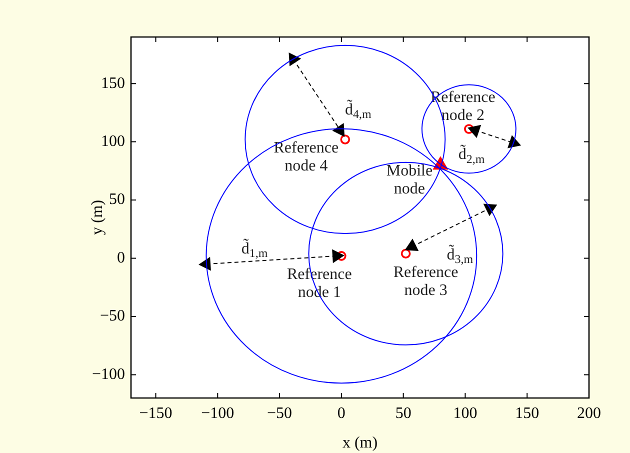  I want to click on x-tick-label: 150, so click(527, 413).